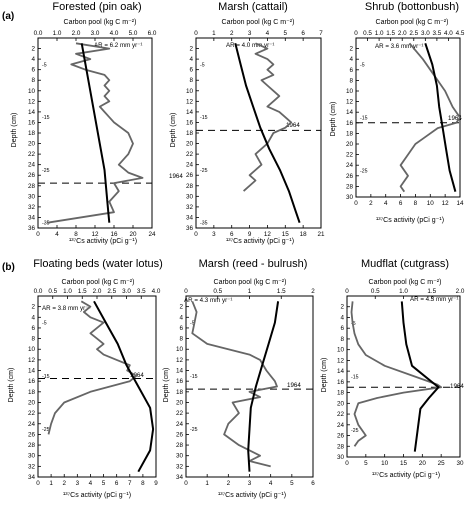 This screenshot has width=472, height=505. What do you see at coordinates (434, 299) in the screenshot?
I see `accretion-rate-label: AR = 4.3 mm yr⁻¹` at bounding box center [434, 299].